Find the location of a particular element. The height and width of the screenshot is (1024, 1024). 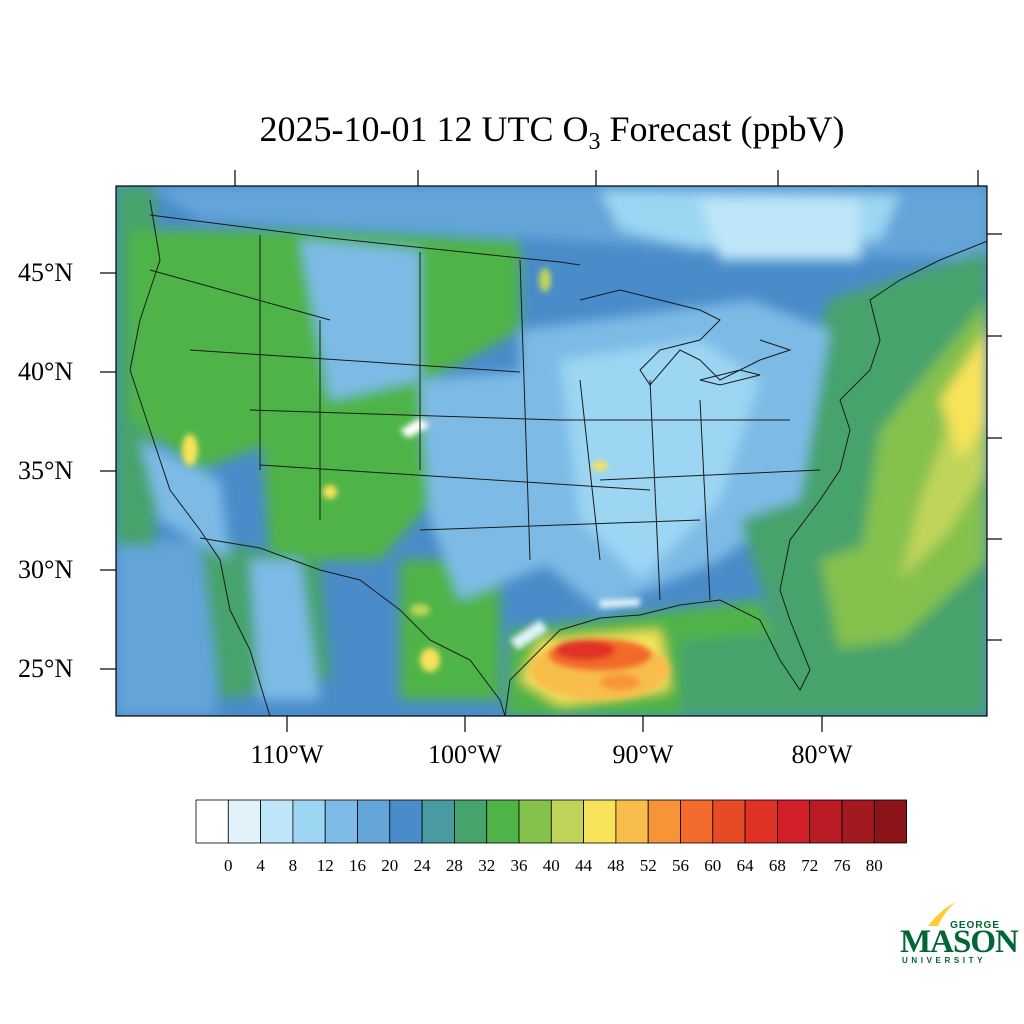

logo-swoosh-icon is located at coordinates (942, 914).